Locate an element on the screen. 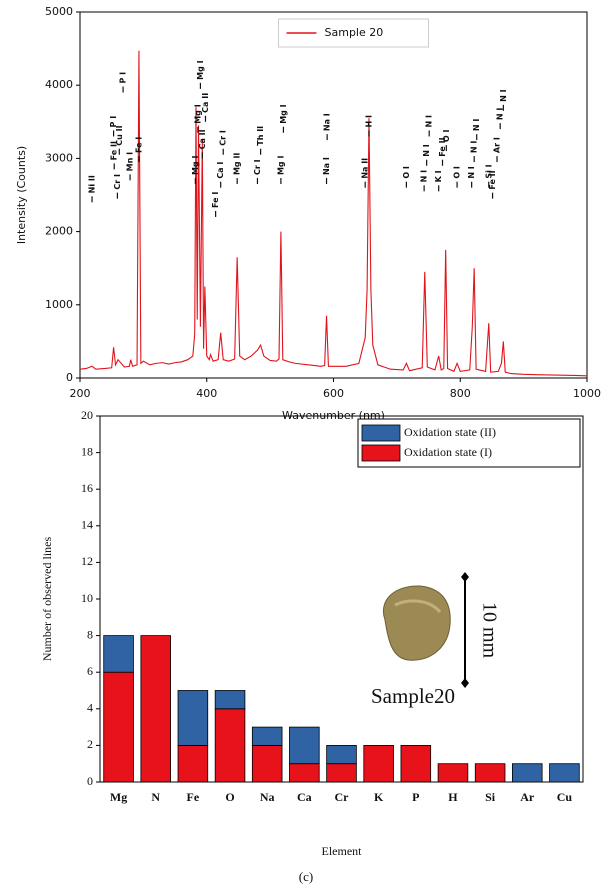 Image resolution: width=613 pixels, height=892 pixels. y-tick-label: 2000 is located at coordinates (59, 231).